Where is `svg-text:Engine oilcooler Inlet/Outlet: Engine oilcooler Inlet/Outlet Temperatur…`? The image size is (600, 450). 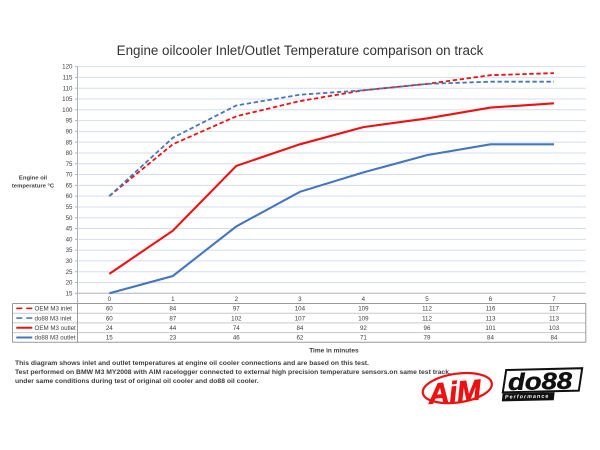
svg-text:Engine oilcooler Inlet/Outlet: Engine oilcooler Inlet/Outlet Temperatur… is located at coordinates (300, 50).